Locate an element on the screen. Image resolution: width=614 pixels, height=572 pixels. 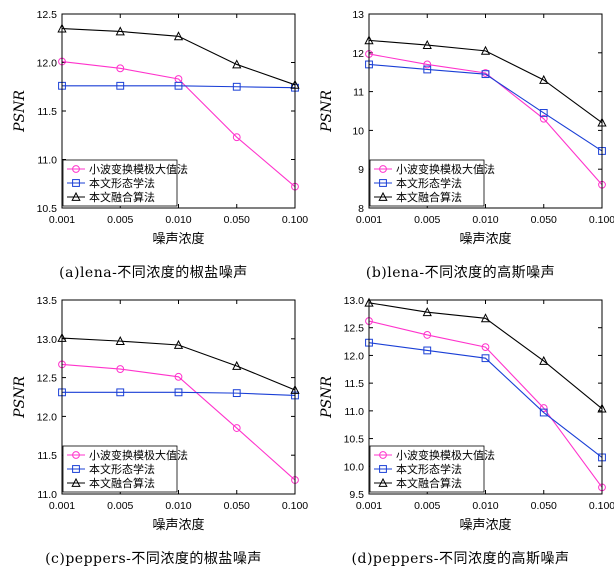
y-tick-label: 9 is located at coordinates (361, 170).